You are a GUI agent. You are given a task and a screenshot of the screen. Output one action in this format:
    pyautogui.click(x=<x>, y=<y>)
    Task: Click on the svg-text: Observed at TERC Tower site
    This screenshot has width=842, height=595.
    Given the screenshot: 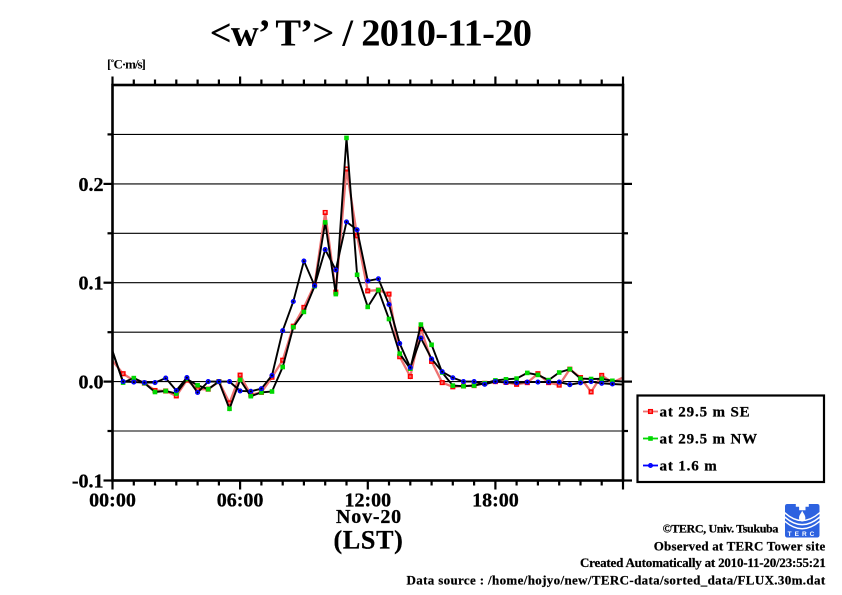 What is the action you would take?
    pyautogui.click(x=740, y=546)
    